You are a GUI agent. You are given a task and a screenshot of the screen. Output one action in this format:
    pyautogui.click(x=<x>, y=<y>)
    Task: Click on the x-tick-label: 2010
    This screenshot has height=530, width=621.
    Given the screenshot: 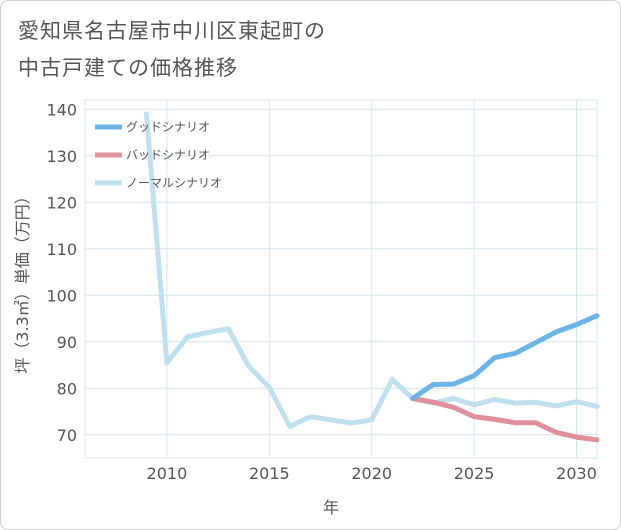 What is the action you would take?
    pyautogui.click(x=167, y=473)
    